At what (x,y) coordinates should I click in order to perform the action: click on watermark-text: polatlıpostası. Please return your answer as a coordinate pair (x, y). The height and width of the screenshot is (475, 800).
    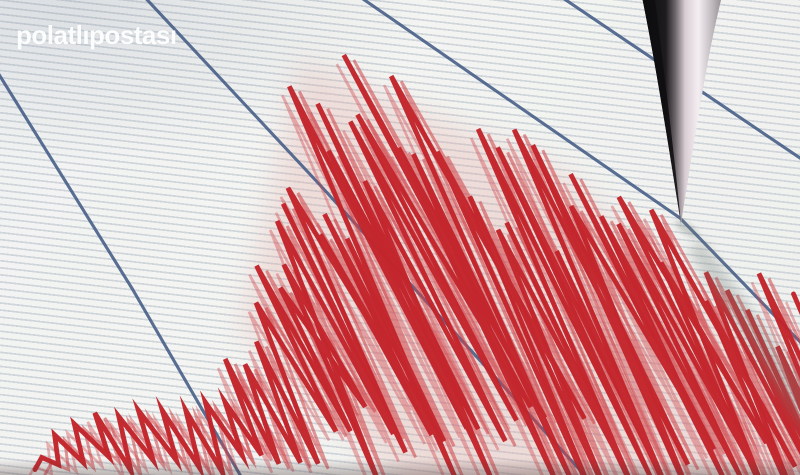
    Looking at the image, I should click on (96, 35).